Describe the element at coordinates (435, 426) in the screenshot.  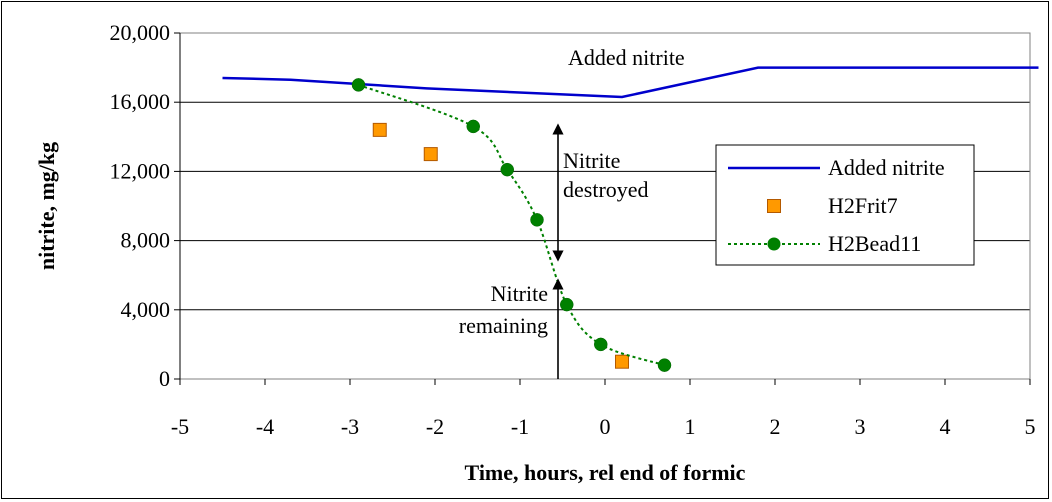
I see `x-tick-label: -2` at that location.